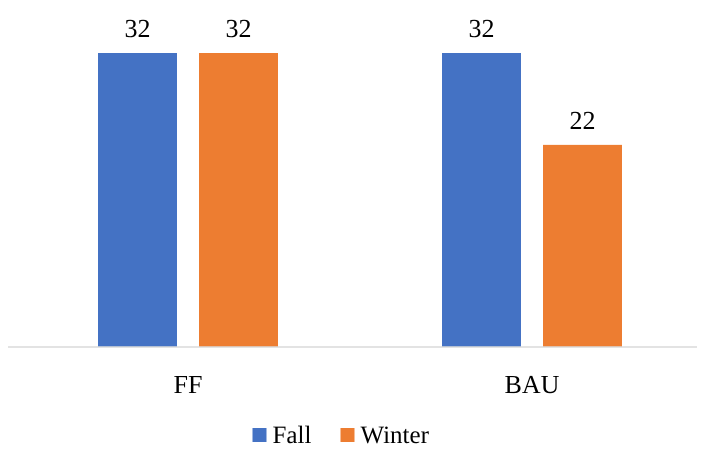 The image size is (707, 457). What do you see at coordinates (583, 120) in the screenshot?
I see `data-label: 22` at bounding box center [583, 120].